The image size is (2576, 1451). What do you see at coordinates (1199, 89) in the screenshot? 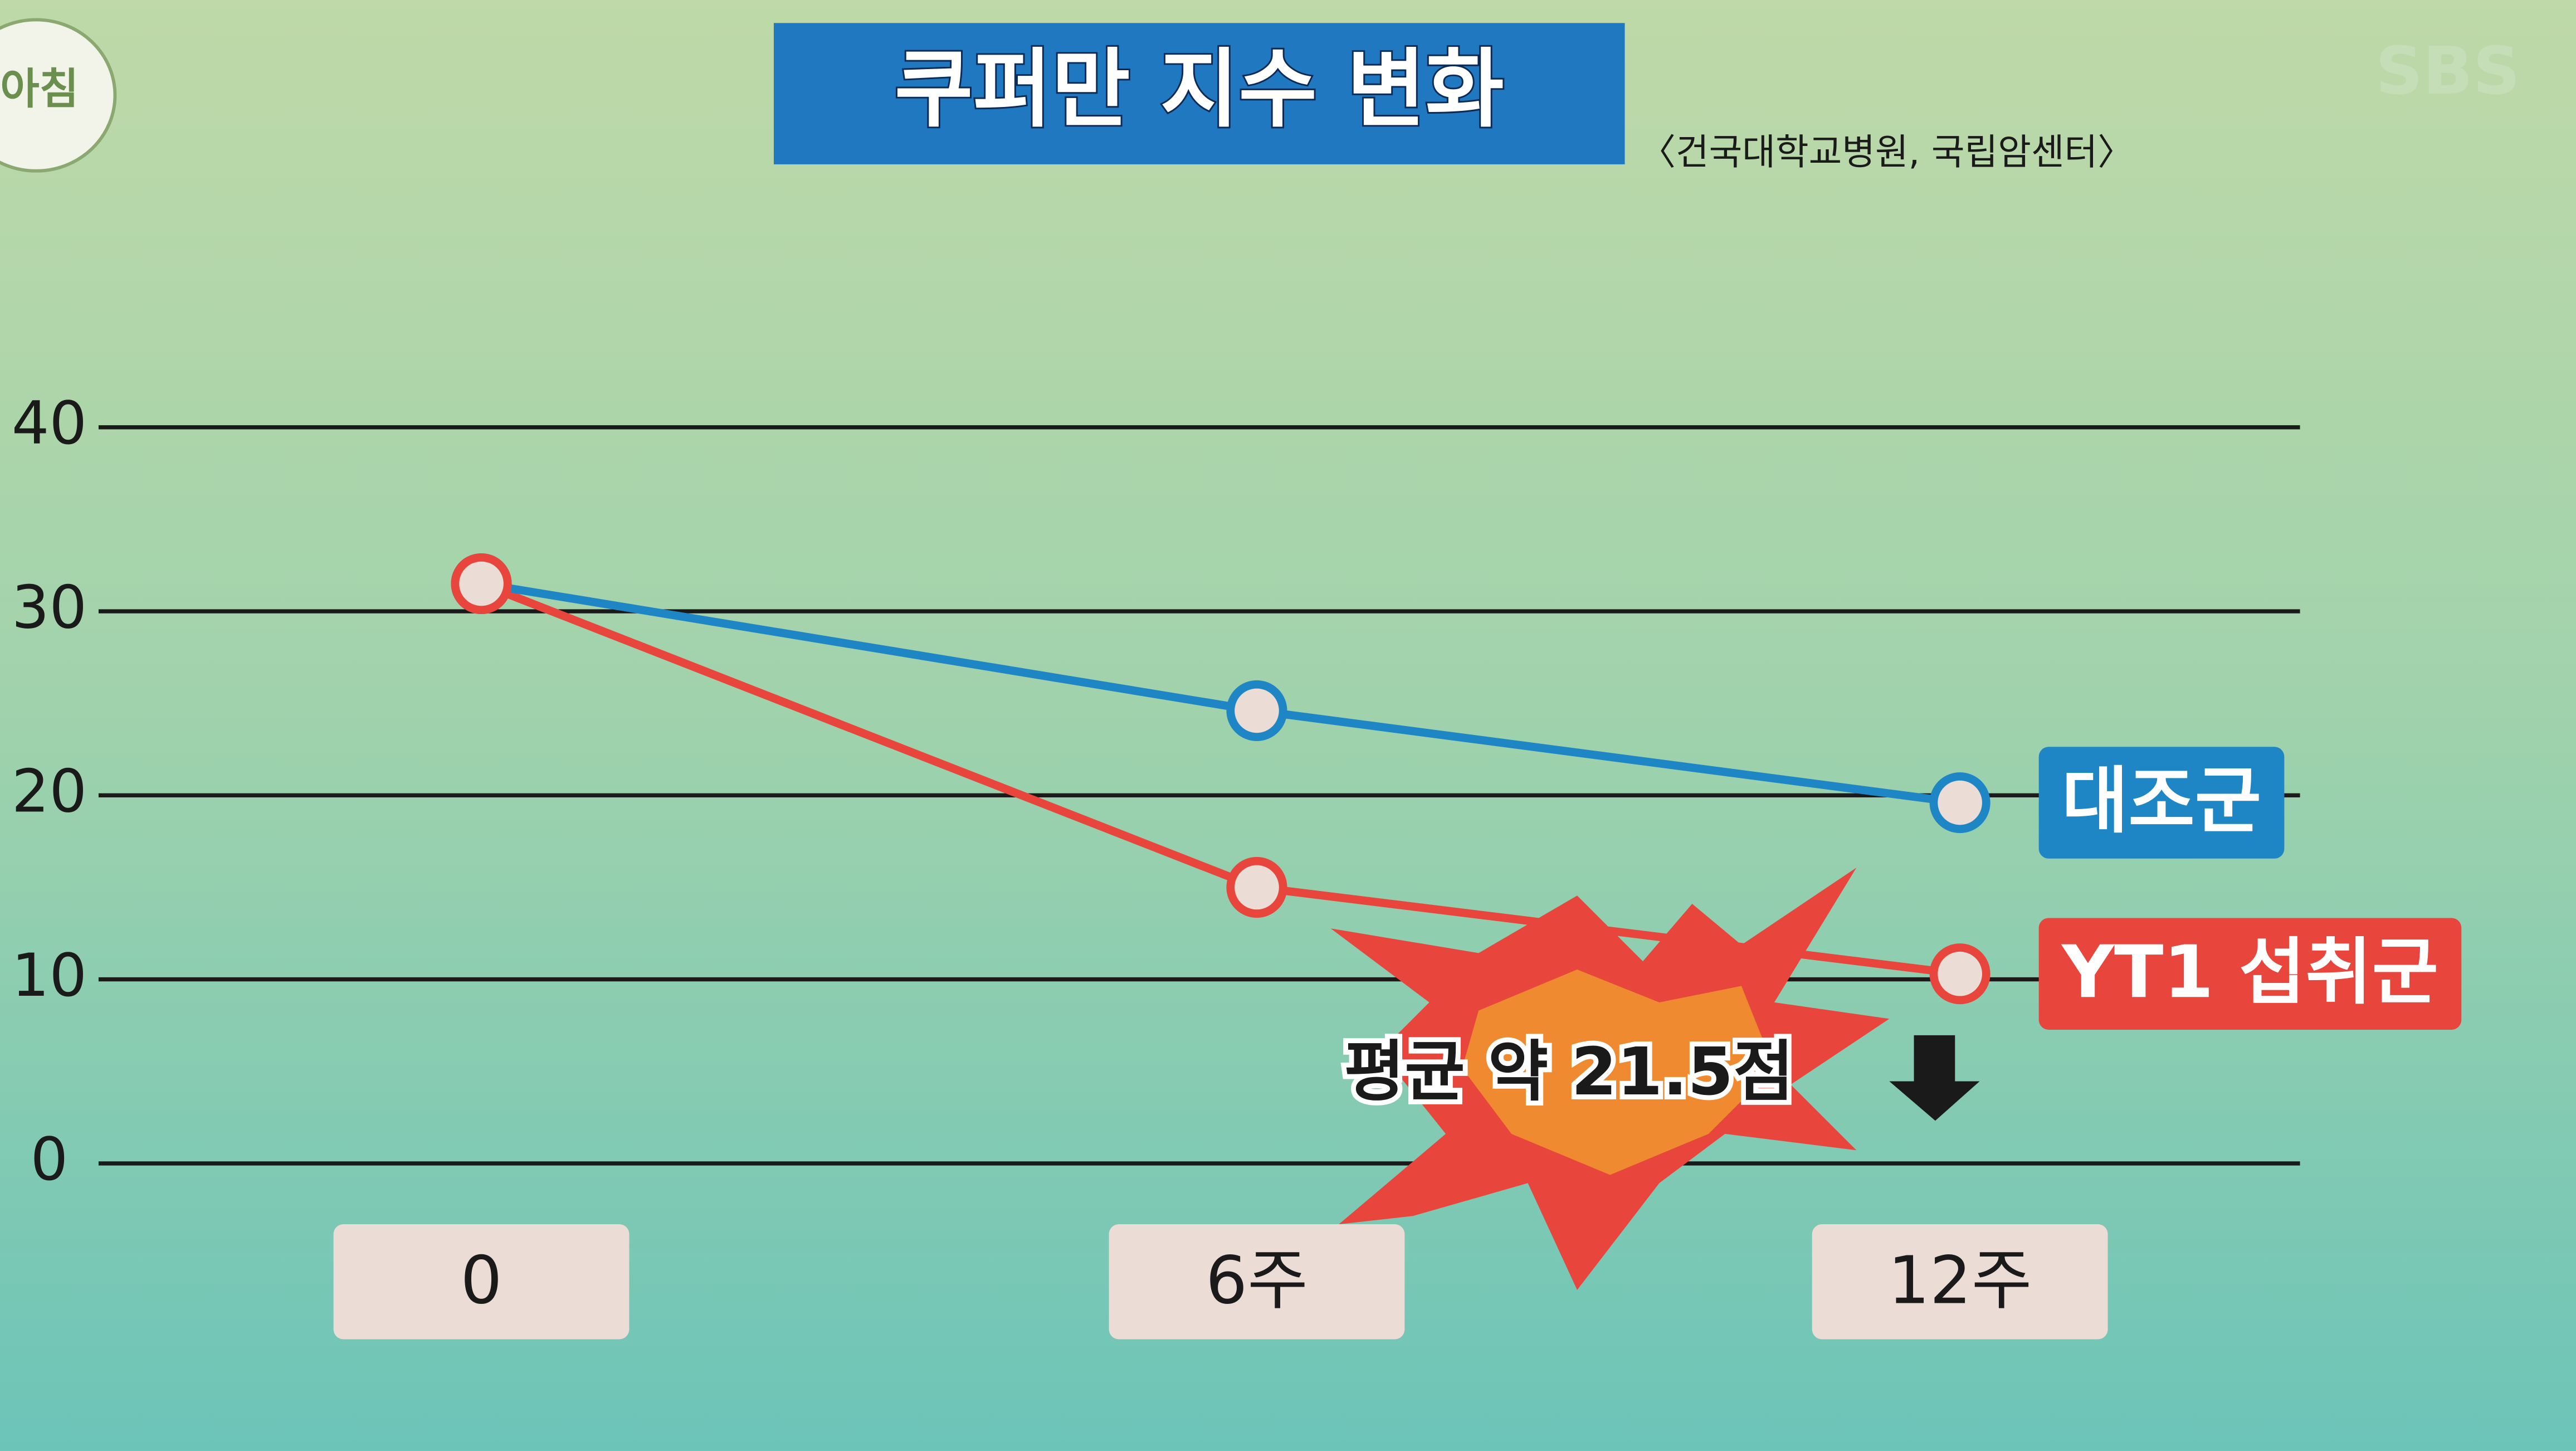
I see `chart-title: 쿠퍼만 지수 변화` at bounding box center [1199, 89].